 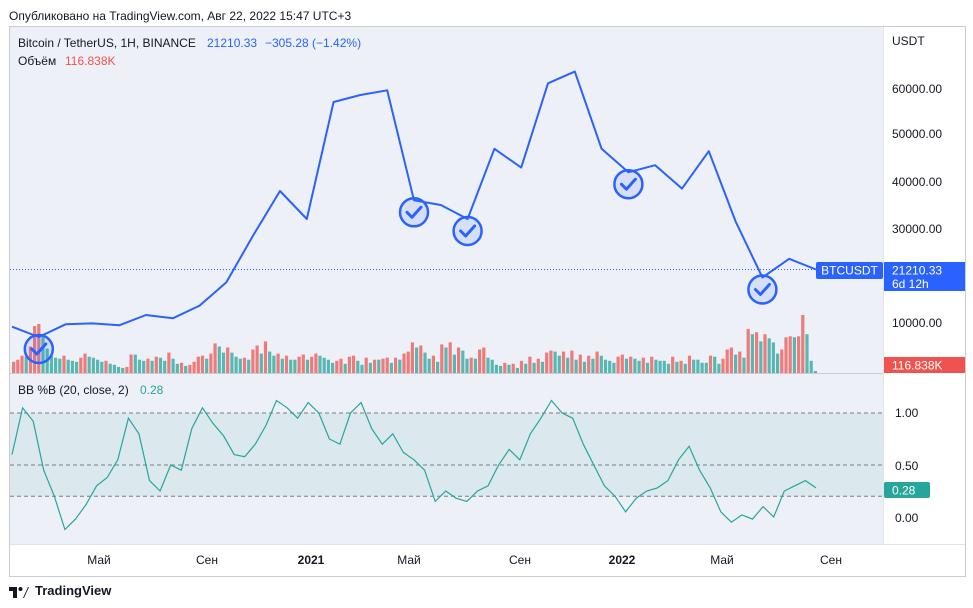 I want to click on time-label-may-2022: Май, so click(x=722, y=560).